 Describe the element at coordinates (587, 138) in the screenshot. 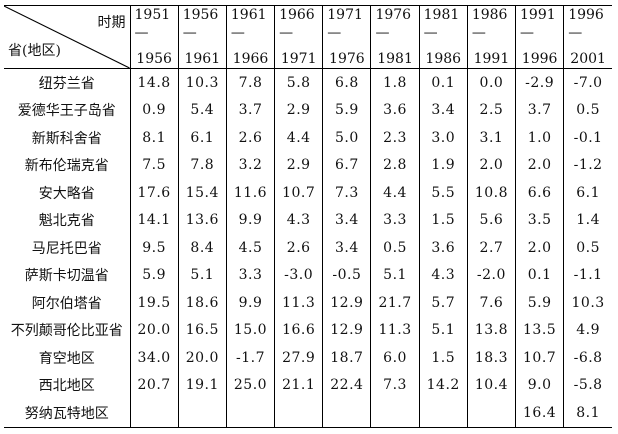

I see `value-cell: -0.1` at that location.